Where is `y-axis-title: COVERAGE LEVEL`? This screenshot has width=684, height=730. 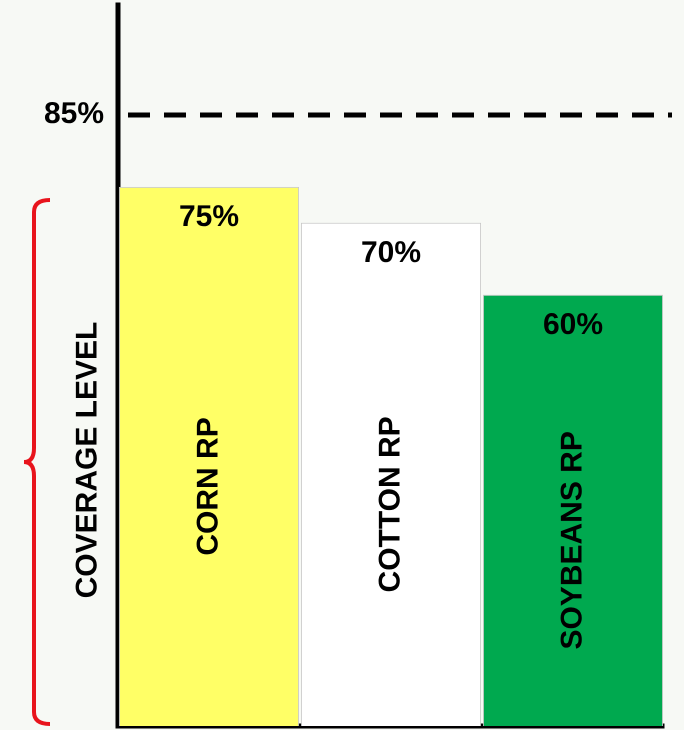
y-axis-title: COVERAGE LEVEL is located at coordinates (87, 460).